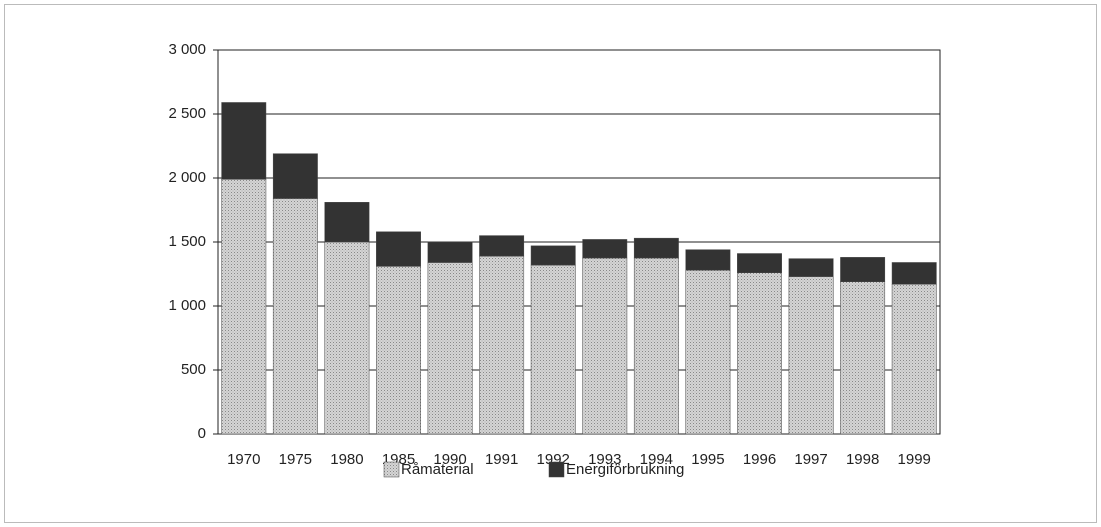  Describe the element at coordinates (656, 459) in the screenshot. I see `x-tick-label: 1994` at that location.